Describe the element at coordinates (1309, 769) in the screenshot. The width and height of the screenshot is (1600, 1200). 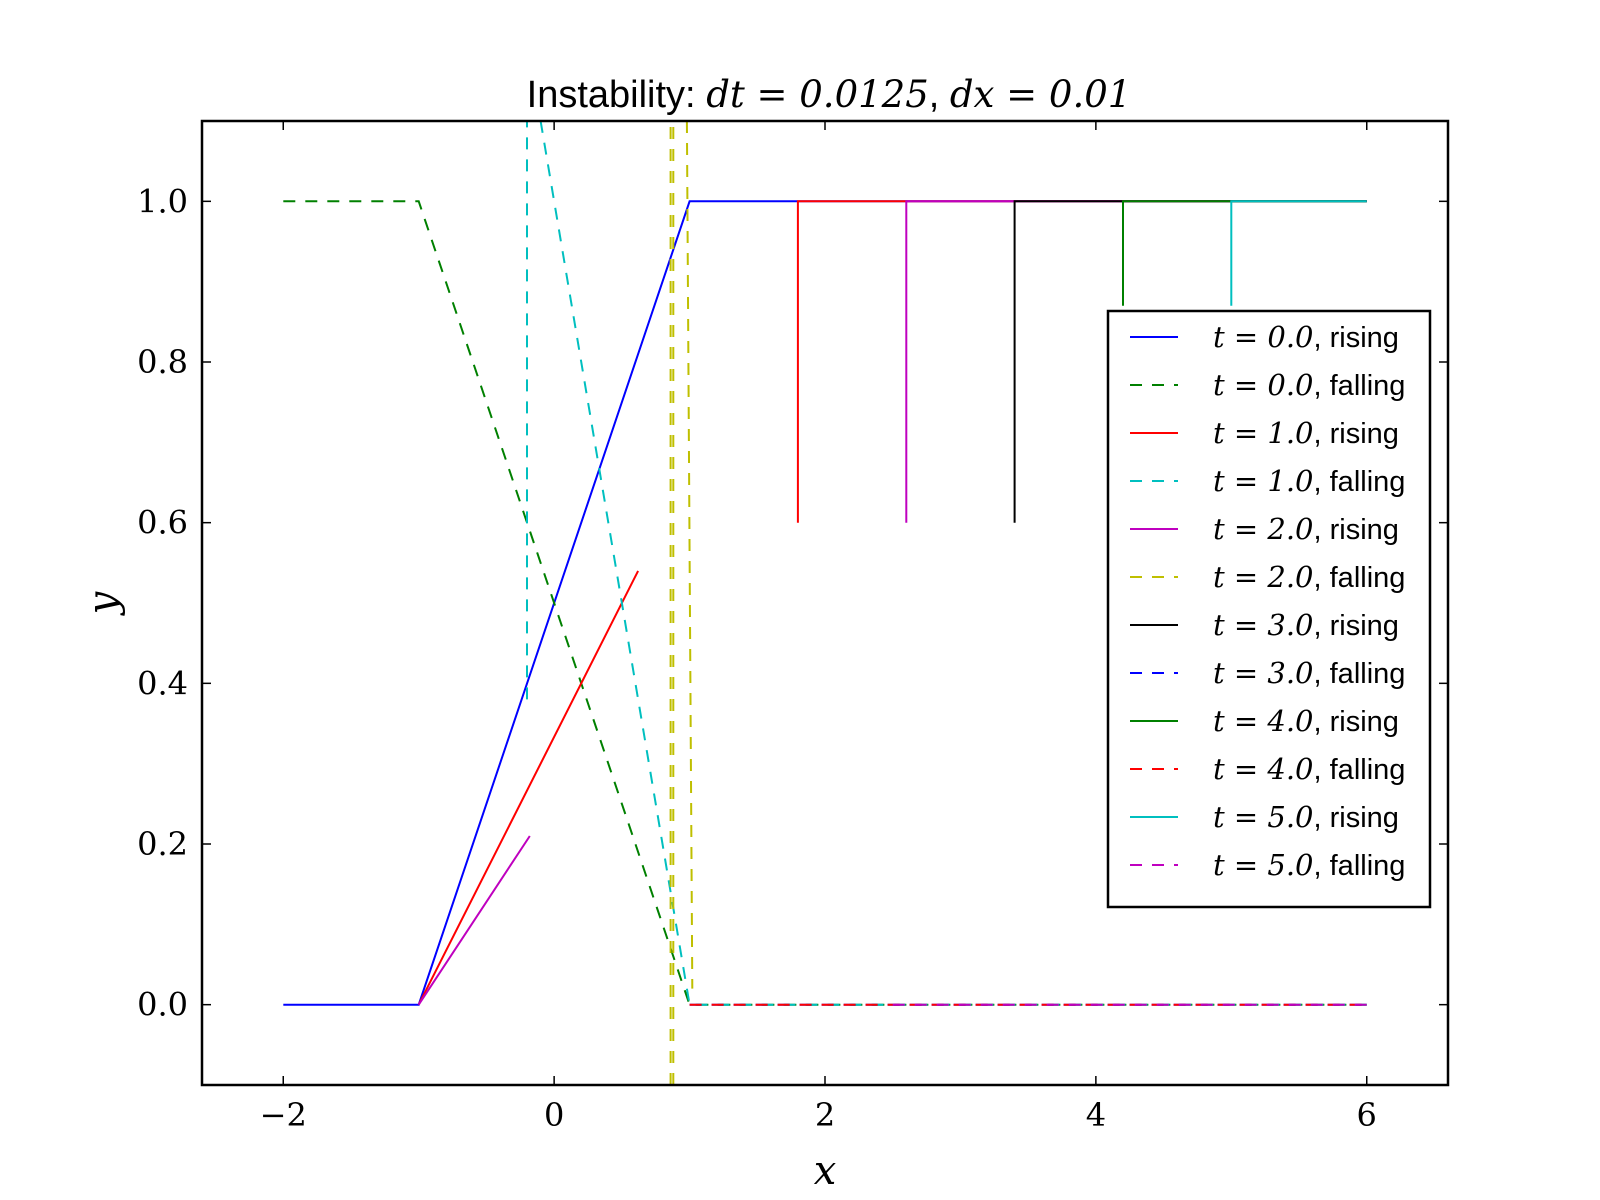
I see `legend-label: t = 4.0, falling` at that location.